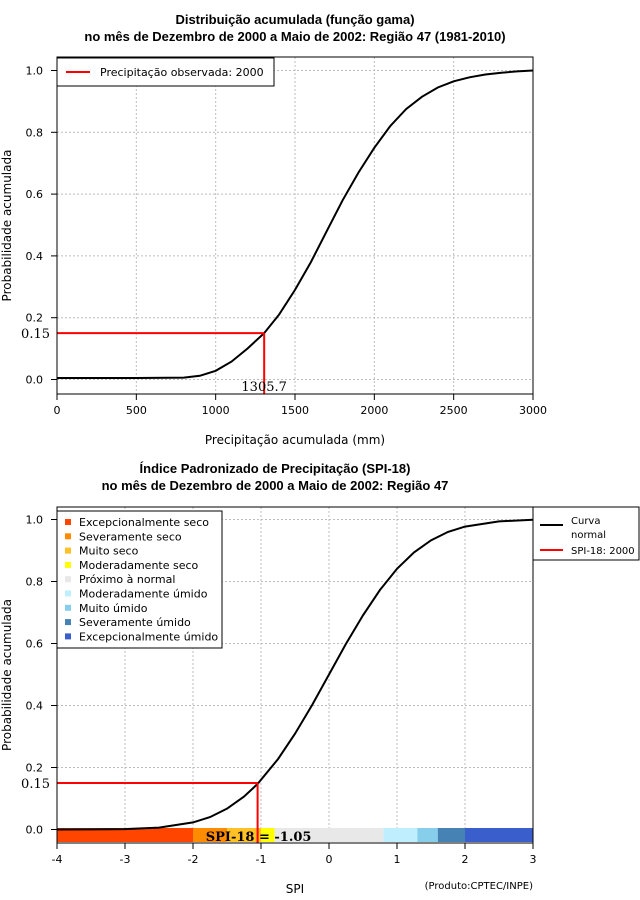 The image size is (640, 900). I want to click on chart2-spi-value-label: SPI-18 = -1.05, so click(259, 837).